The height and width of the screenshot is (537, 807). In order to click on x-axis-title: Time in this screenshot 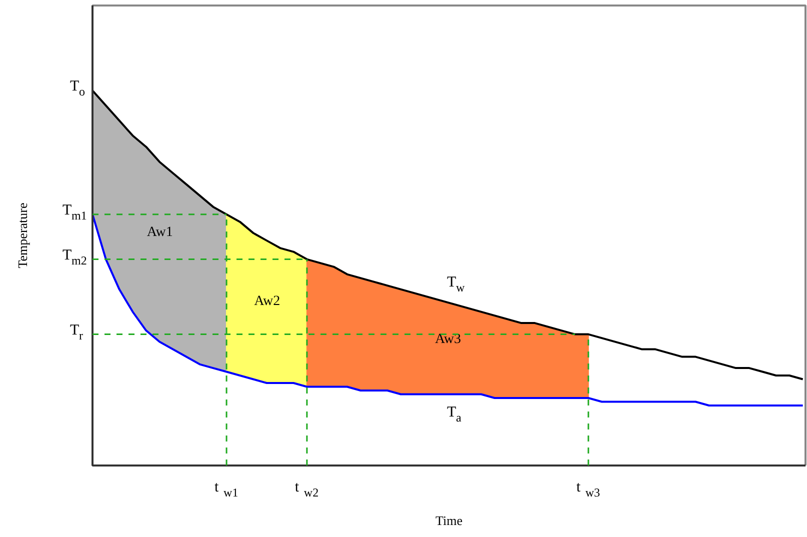, I will do `click(449, 520)`.